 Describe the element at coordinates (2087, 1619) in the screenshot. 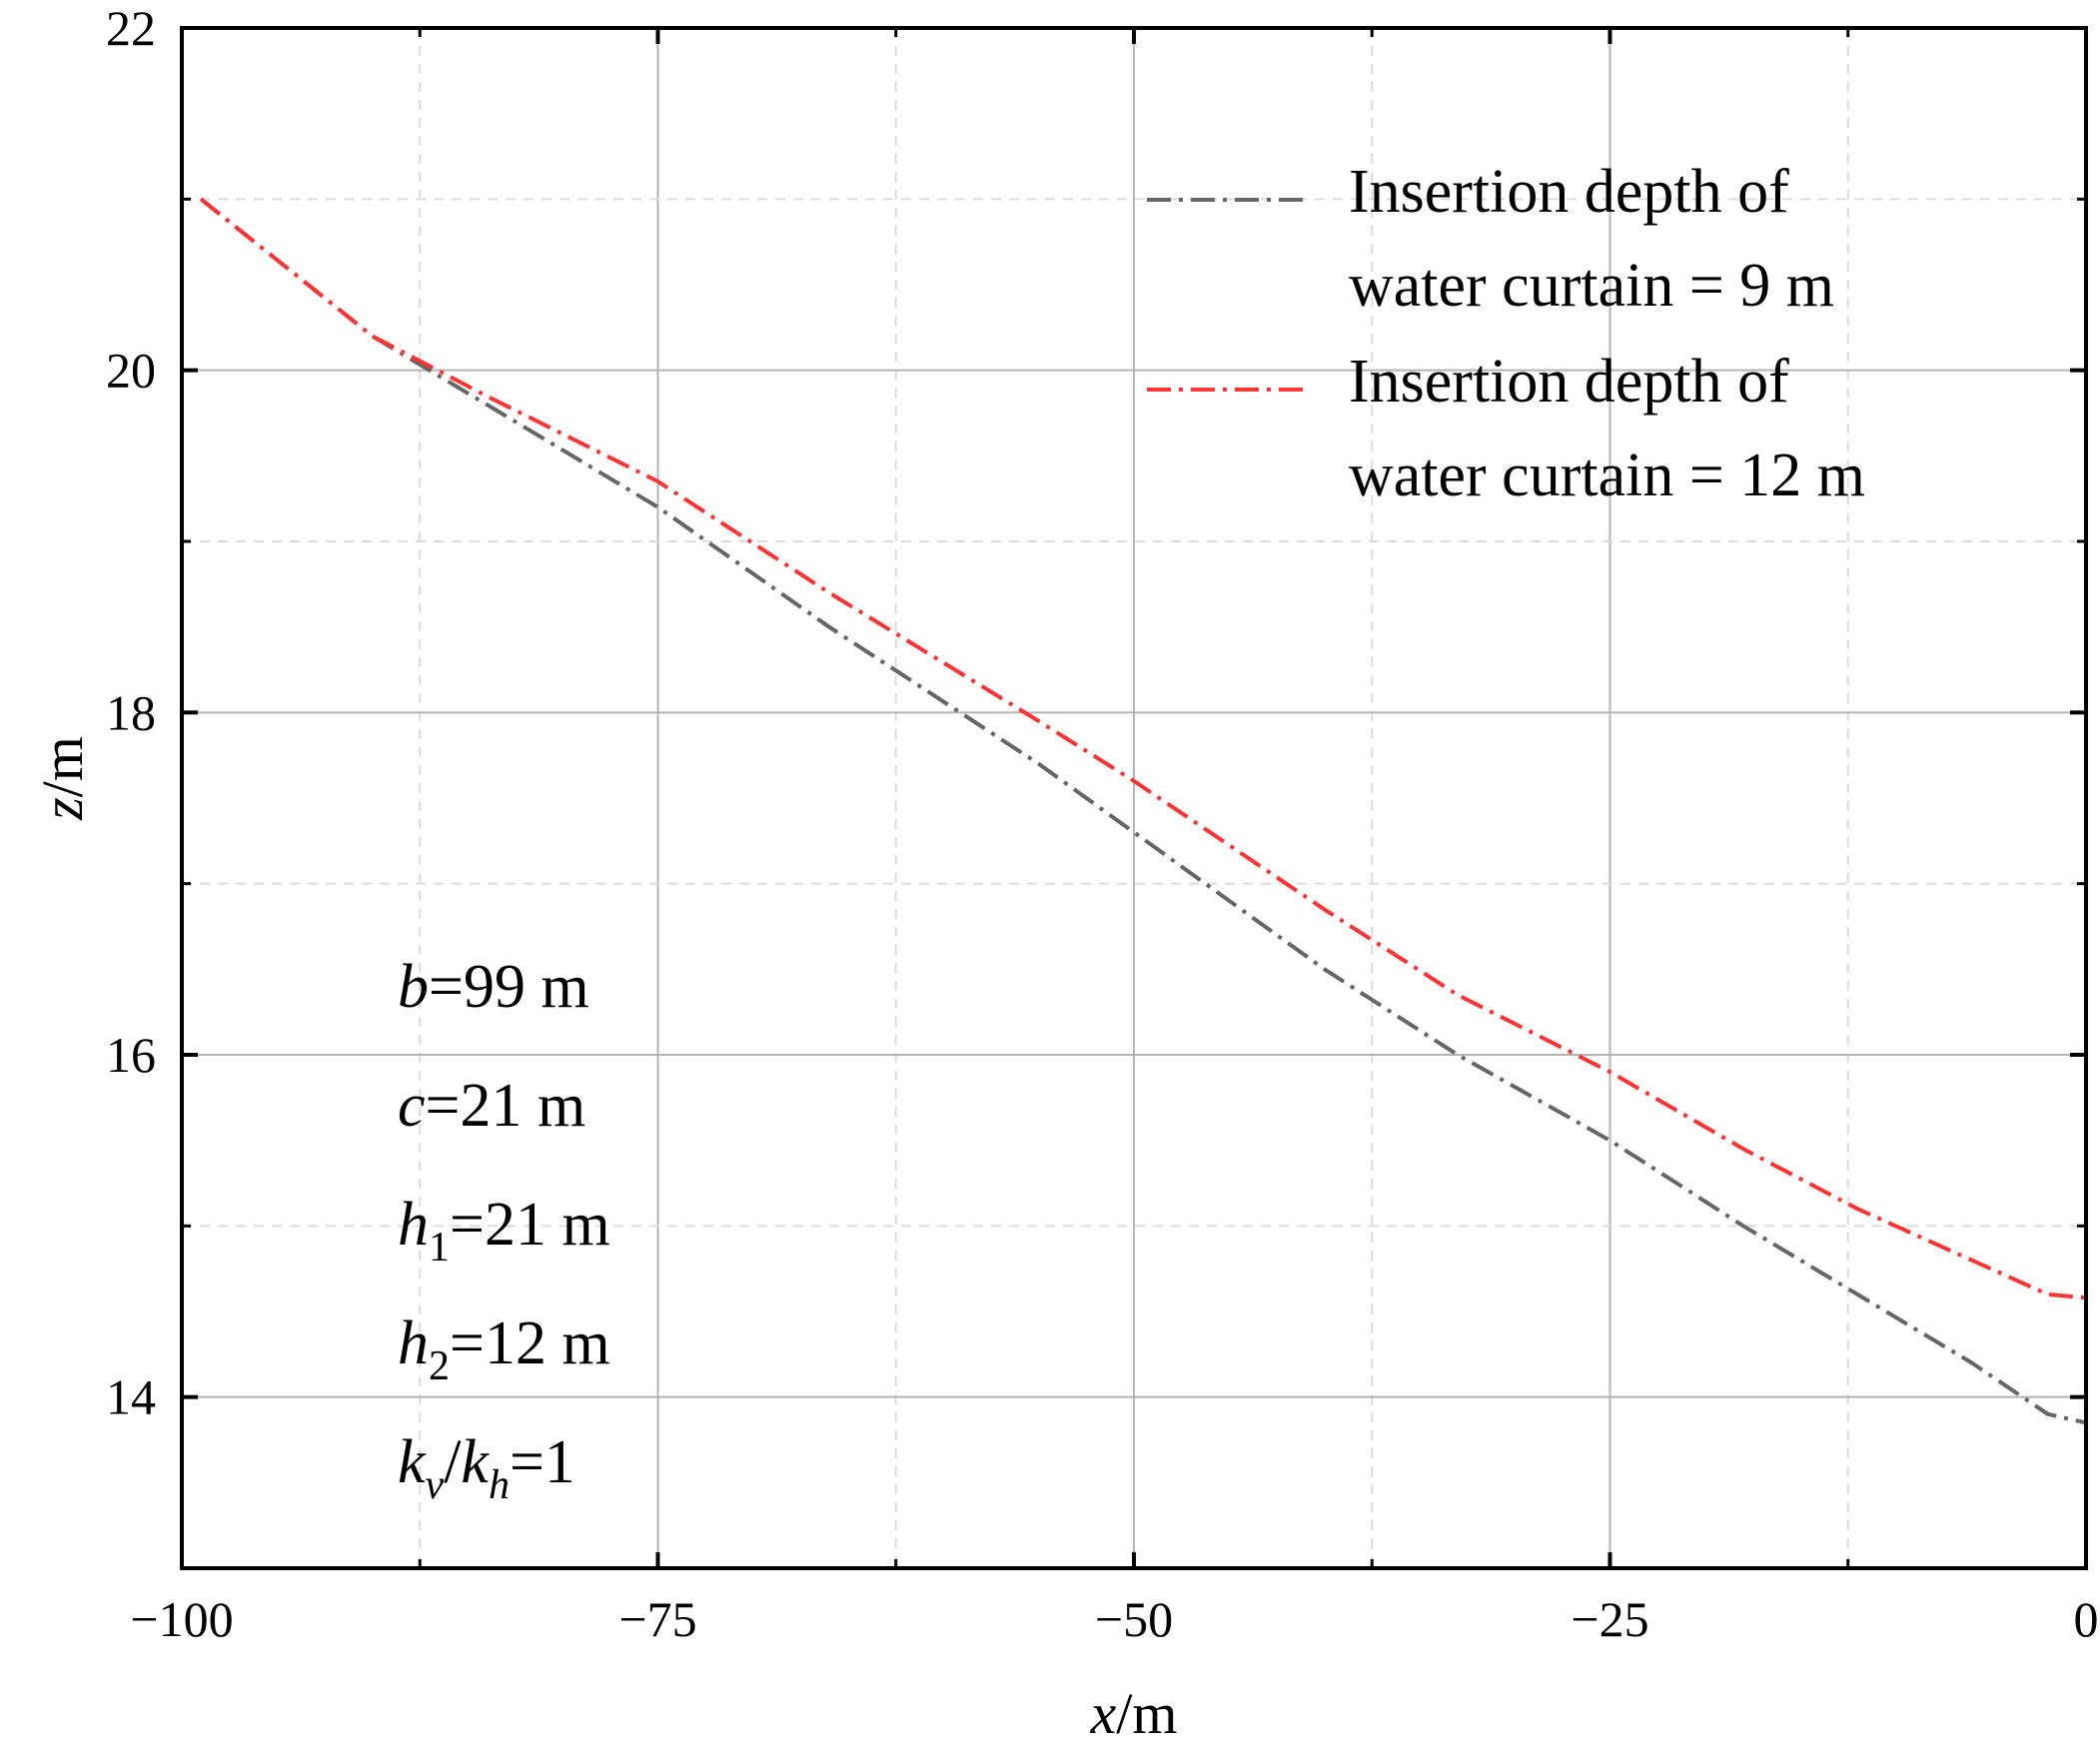

I see `x-tick-label: 0` at that location.